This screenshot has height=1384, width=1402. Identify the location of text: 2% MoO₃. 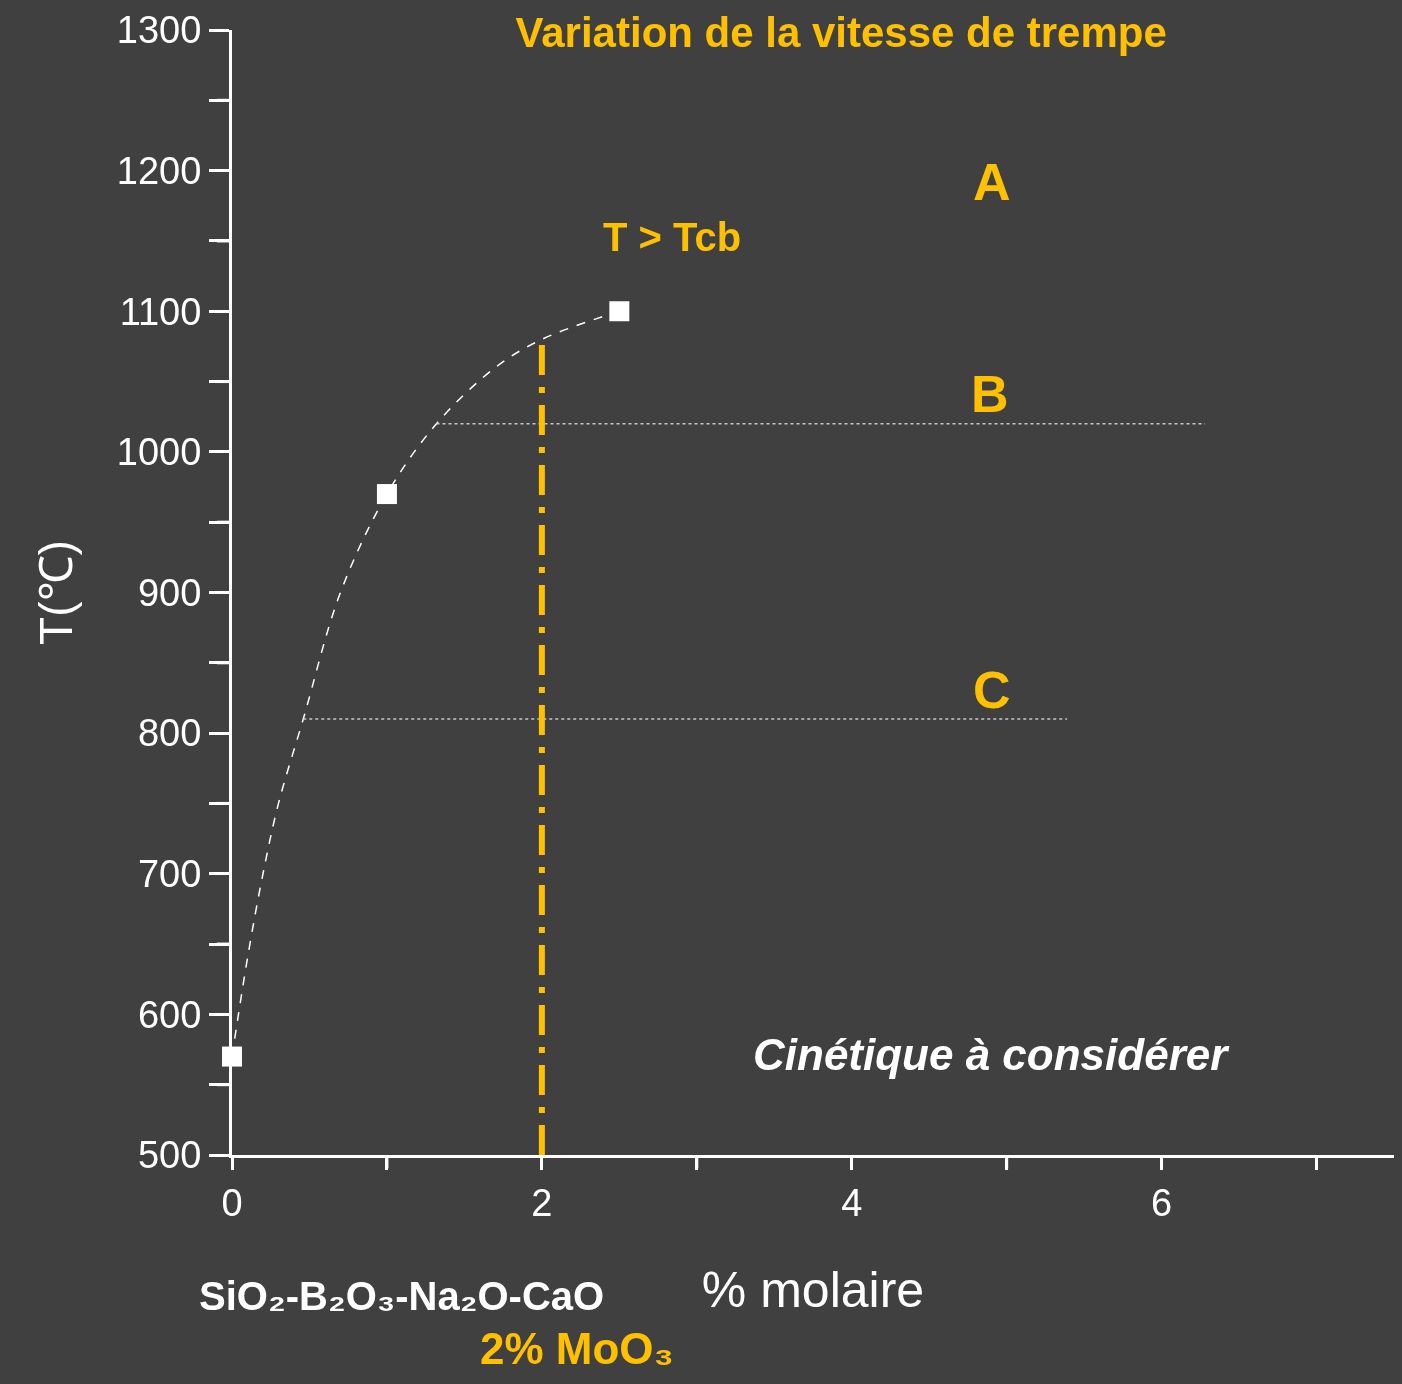
(577, 1348).